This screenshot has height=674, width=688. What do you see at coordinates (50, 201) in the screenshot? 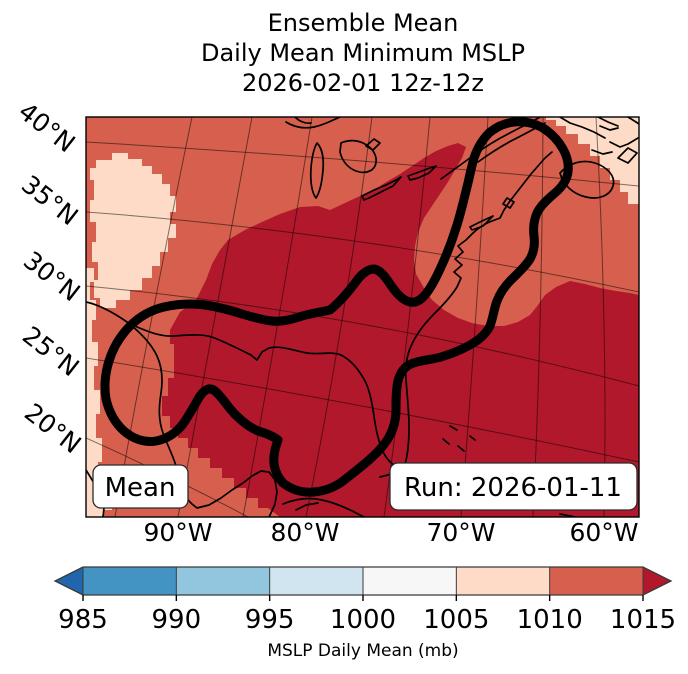
I see `lat-tick-35n: 35°N` at bounding box center [50, 201].